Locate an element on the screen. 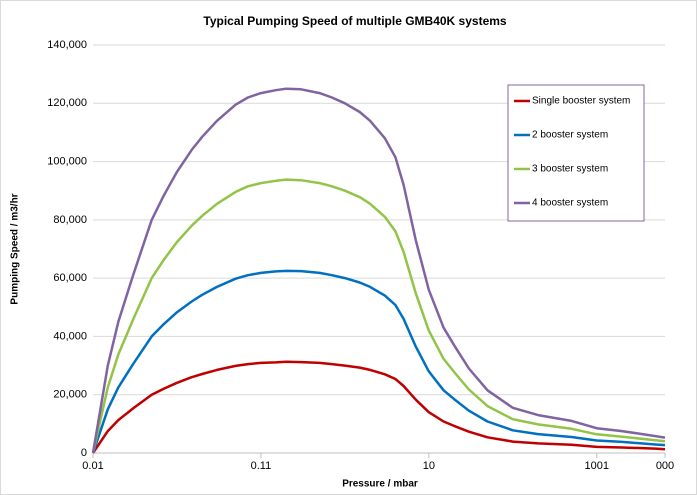 The height and width of the screenshot is (495, 697). legend-label: Single booster system is located at coordinates (581, 101).